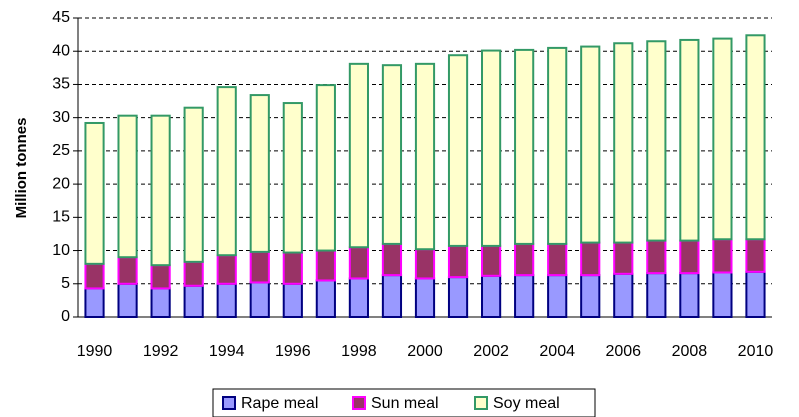 The image size is (799, 417). What do you see at coordinates (61, 150) in the screenshot?
I see `y-tick-label: 25` at bounding box center [61, 150].